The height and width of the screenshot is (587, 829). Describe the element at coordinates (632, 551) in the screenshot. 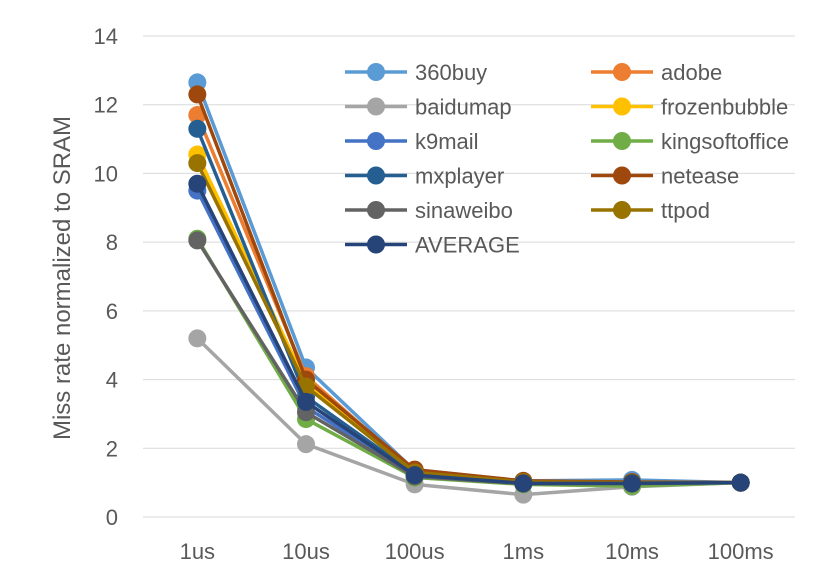

I see `x-tick-label: 10ms` at that location.